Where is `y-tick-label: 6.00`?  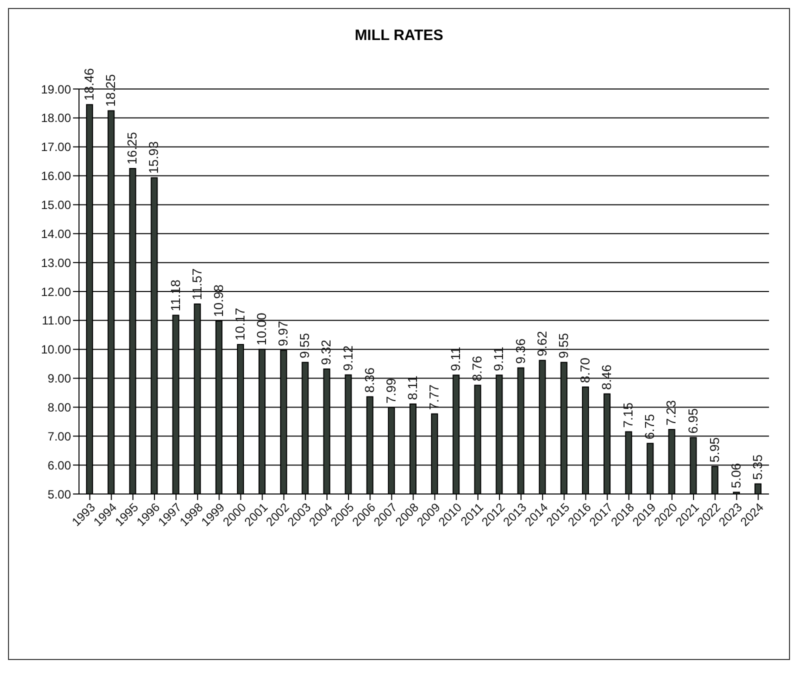
y-tick-label: 6.00 is located at coordinates (60, 465).